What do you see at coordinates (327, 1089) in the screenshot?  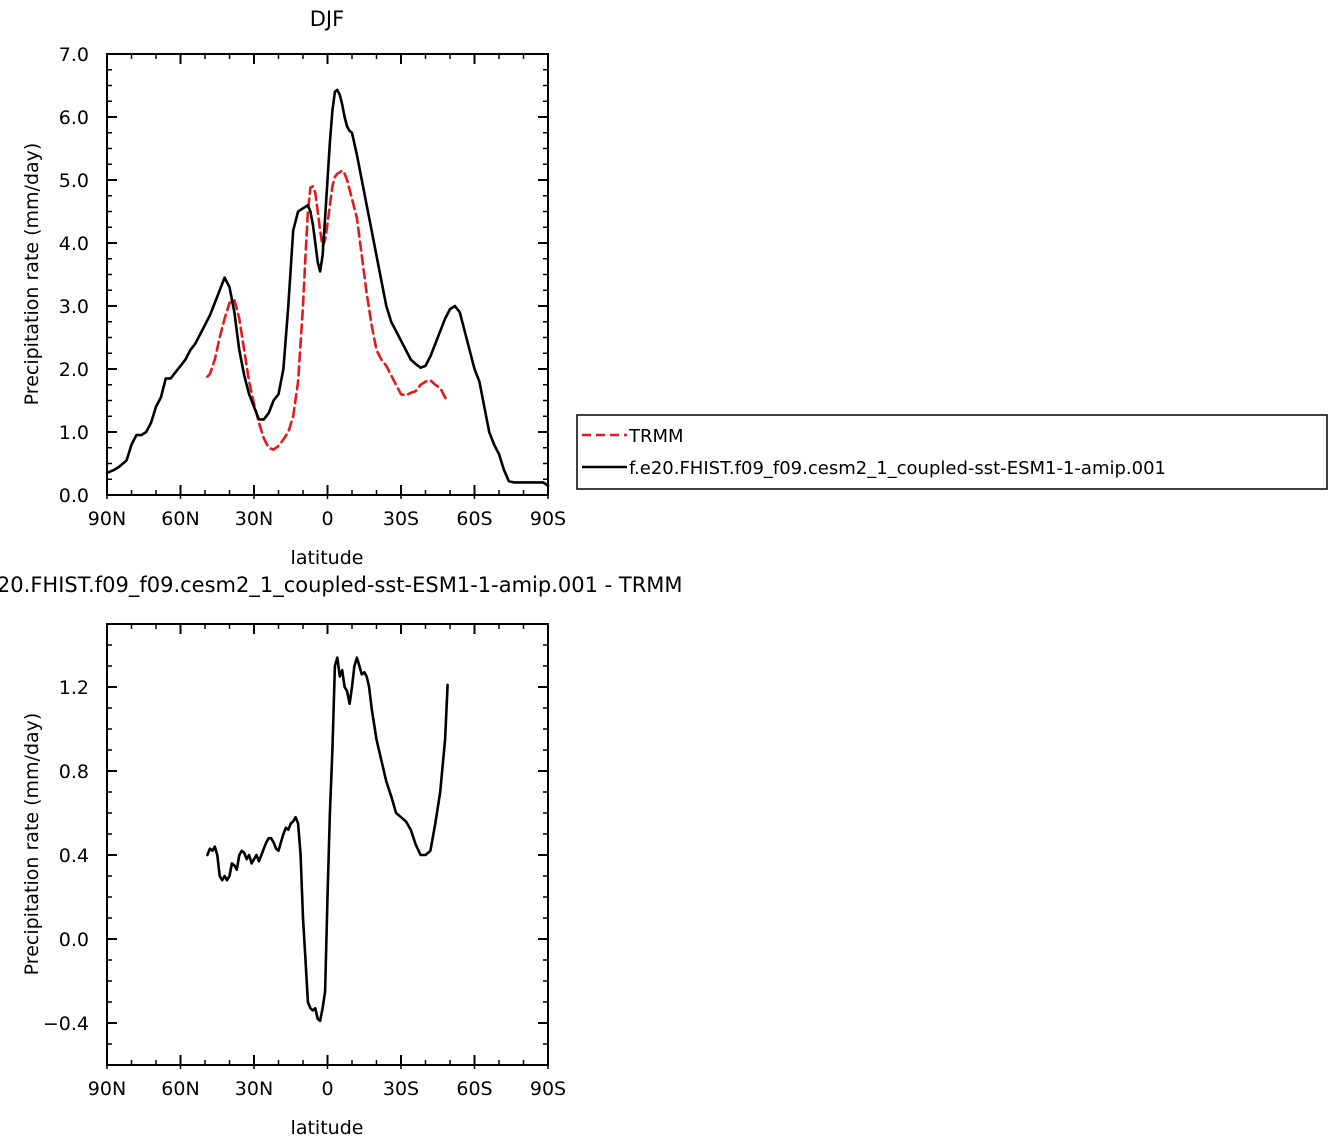 I see `bottom-x-tick-label: 0` at bounding box center [327, 1089].